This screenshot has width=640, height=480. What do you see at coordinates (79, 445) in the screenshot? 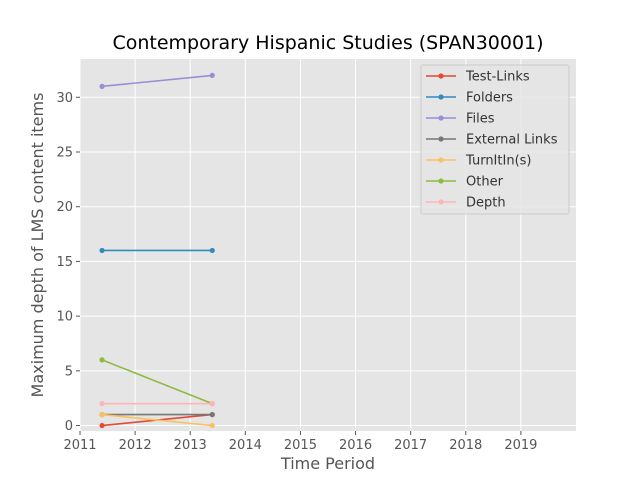
I see `x-tick-label: 2011` at bounding box center [79, 445].